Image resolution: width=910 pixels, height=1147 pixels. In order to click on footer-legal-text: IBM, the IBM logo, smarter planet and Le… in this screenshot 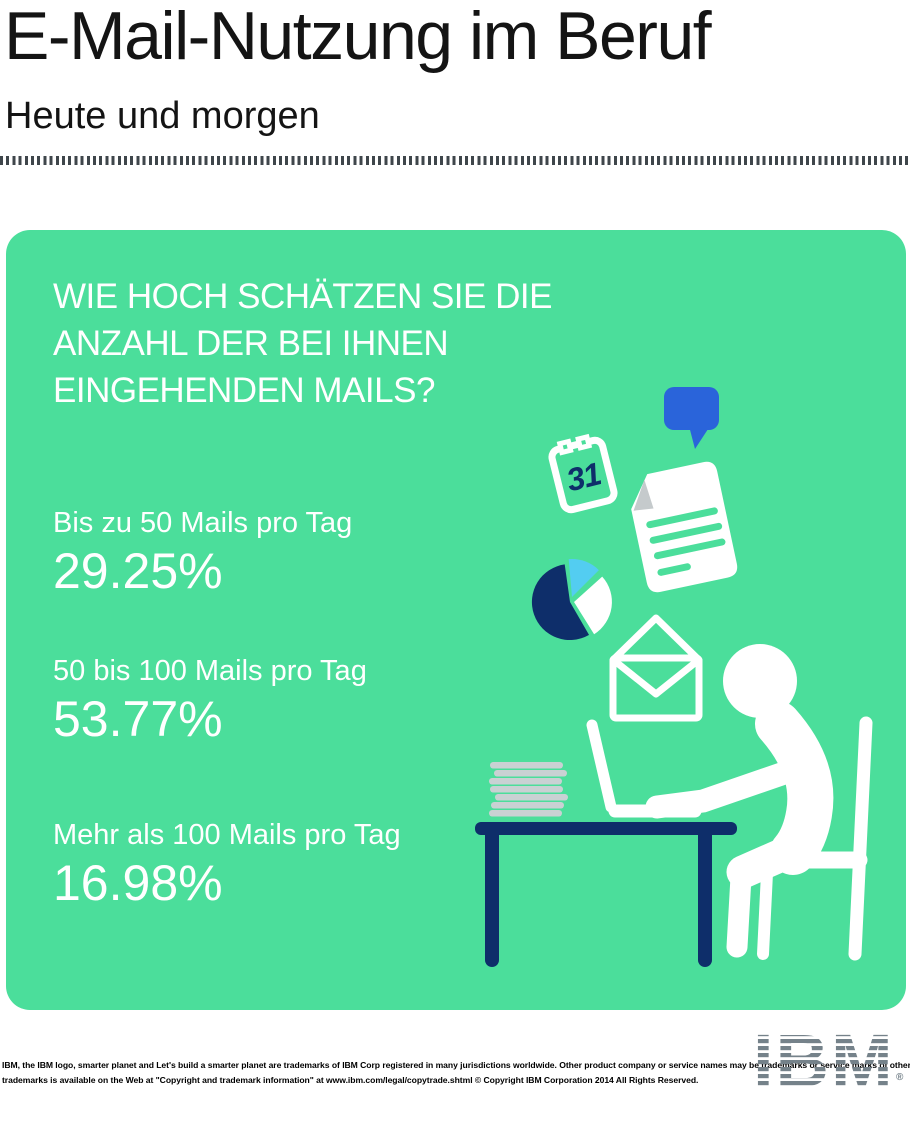, I will do `click(456, 1073)`.